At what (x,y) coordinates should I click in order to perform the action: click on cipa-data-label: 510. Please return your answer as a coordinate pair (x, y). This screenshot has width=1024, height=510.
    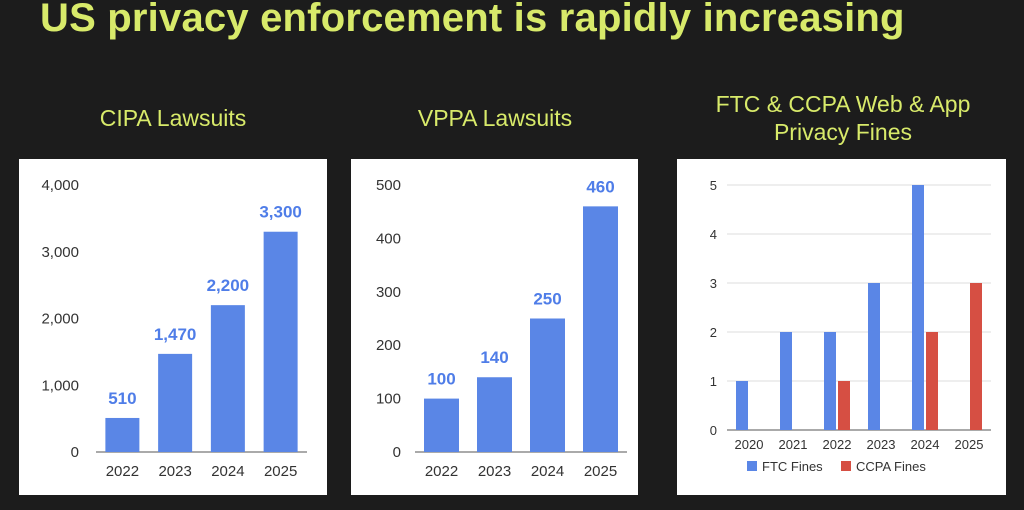
    Looking at the image, I should click on (122, 398).